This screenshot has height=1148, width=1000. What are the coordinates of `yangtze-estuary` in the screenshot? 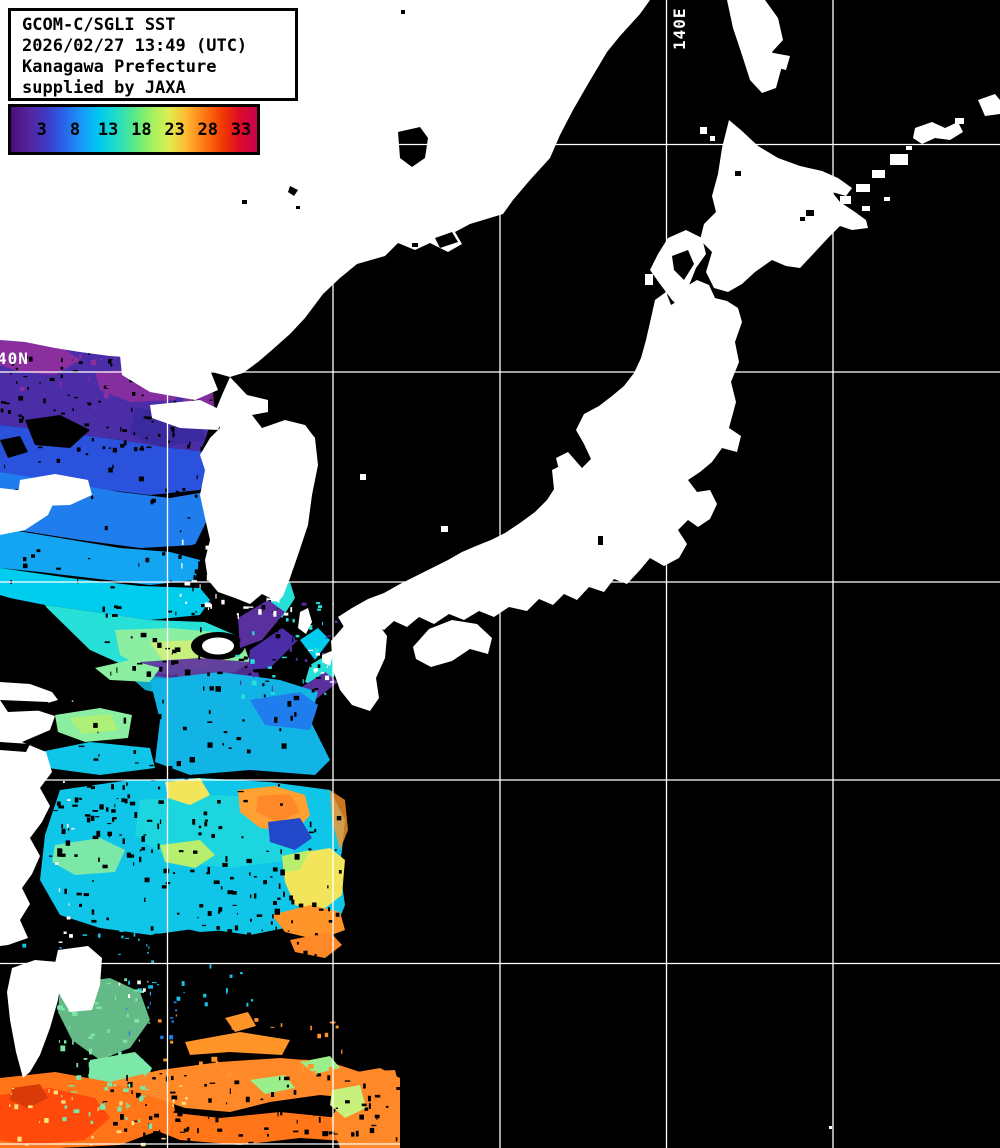 It's located at (26, 706).